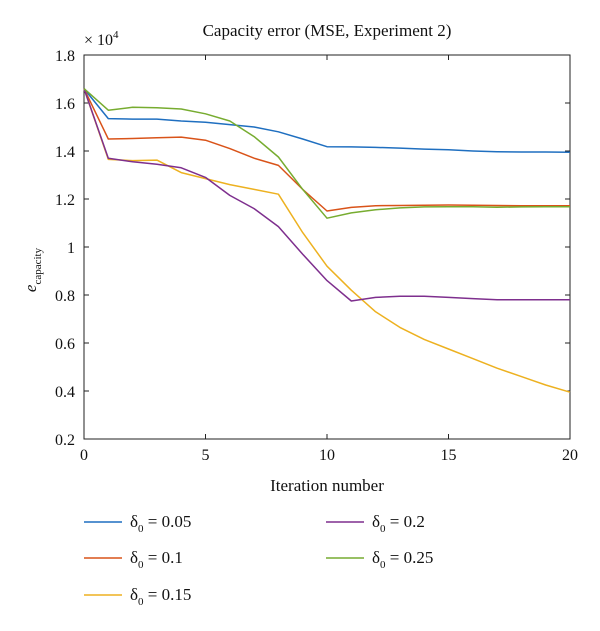 This screenshot has height=631, width=600. Describe the element at coordinates (84, 455) in the screenshot. I see `x-tick-label: 0` at that location.